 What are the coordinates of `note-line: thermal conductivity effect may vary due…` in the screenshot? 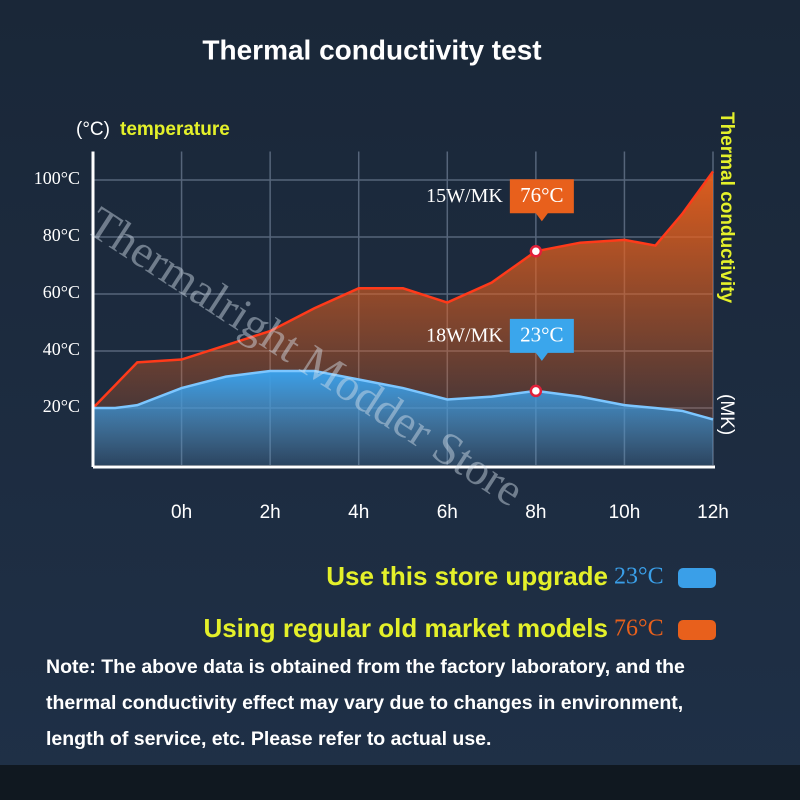 It's located at (364, 703).